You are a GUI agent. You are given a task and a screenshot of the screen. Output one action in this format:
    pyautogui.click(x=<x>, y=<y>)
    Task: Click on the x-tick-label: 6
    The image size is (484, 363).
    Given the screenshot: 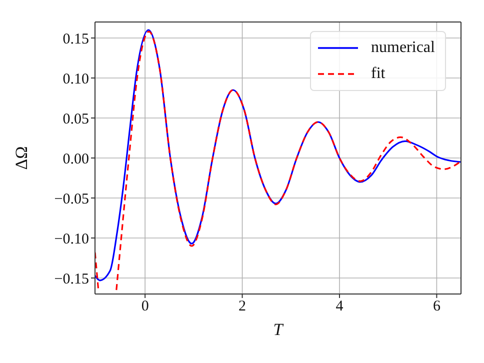 What is the action you would take?
    pyautogui.click(x=436, y=306)
    